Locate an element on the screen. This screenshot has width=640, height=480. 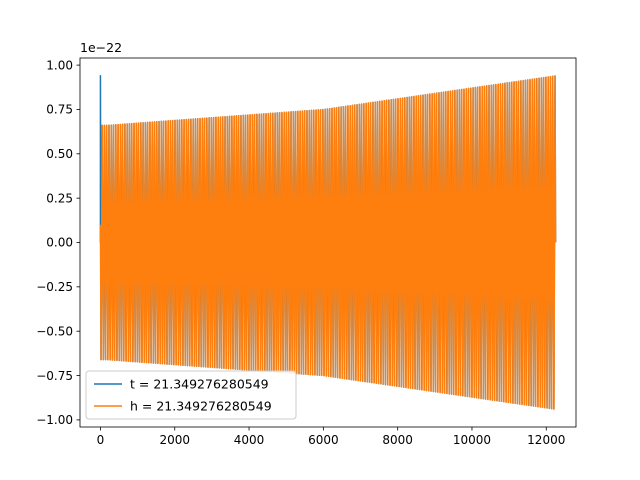
x-tick-label: 10000 is located at coordinates (472, 440).